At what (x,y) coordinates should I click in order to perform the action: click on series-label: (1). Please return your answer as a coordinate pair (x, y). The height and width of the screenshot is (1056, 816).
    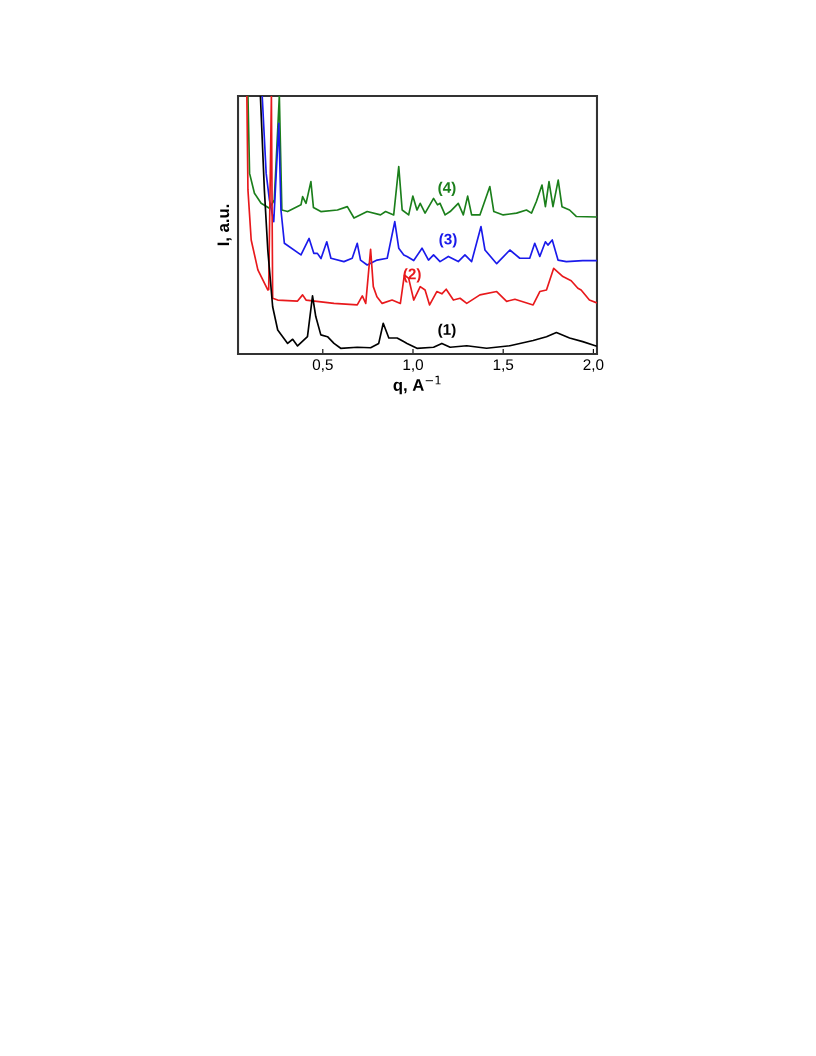
    Looking at the image, I should click on (447, 330).